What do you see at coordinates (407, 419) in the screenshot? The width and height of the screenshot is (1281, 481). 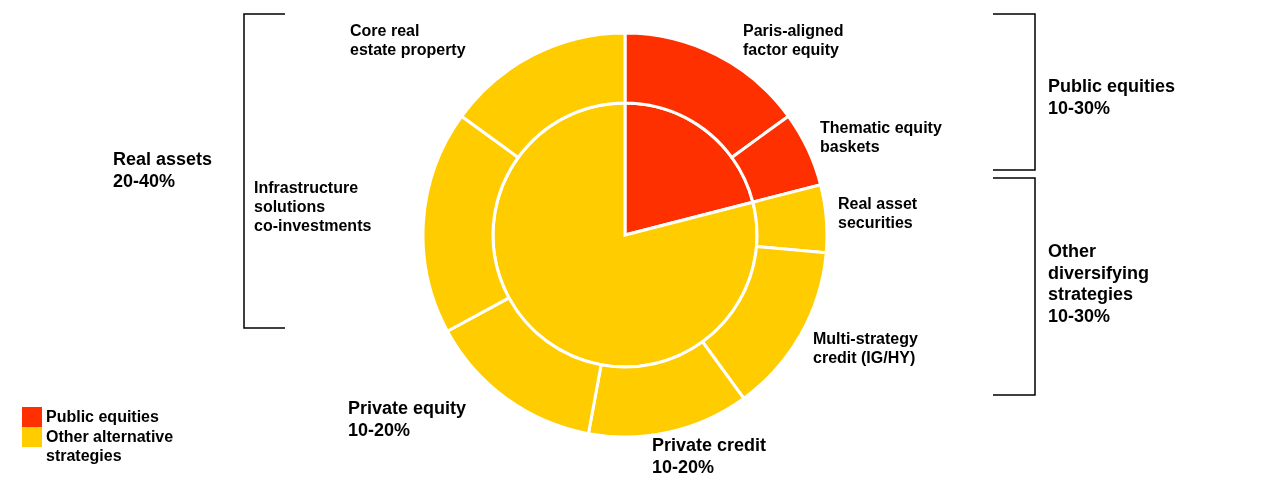 I see `text: Private equity 10-20%` at bounding box center [407, 419].